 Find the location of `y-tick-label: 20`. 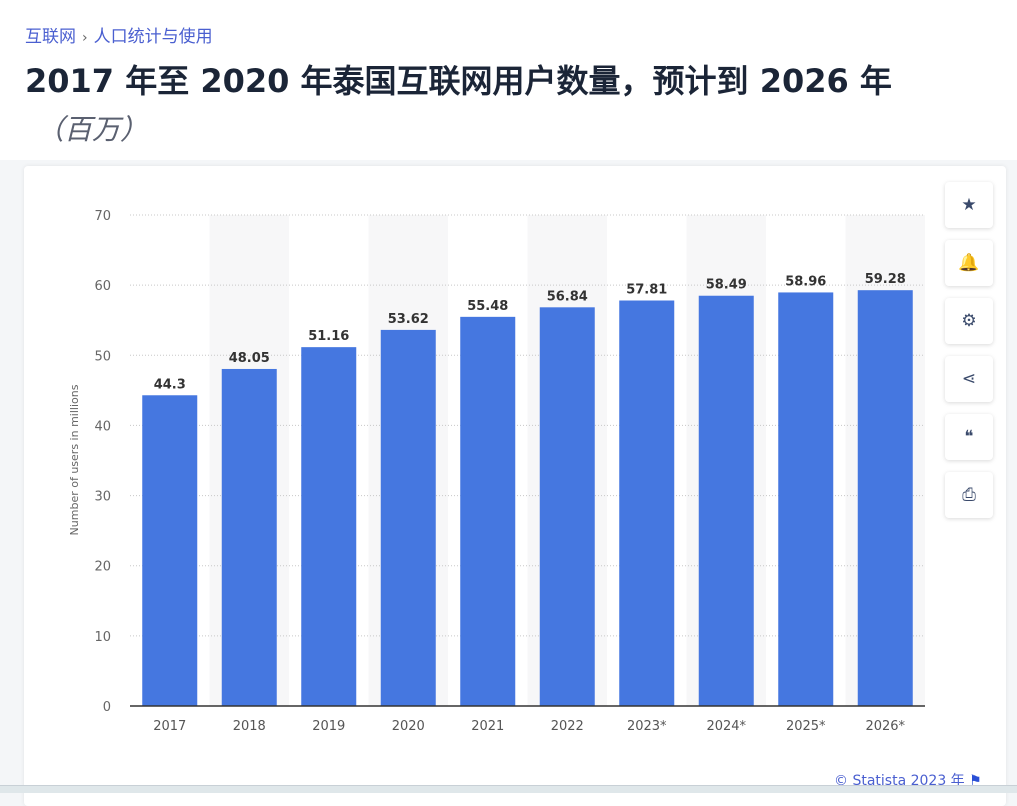

y-tick-label: 20 is located at coordinates (102, 567).